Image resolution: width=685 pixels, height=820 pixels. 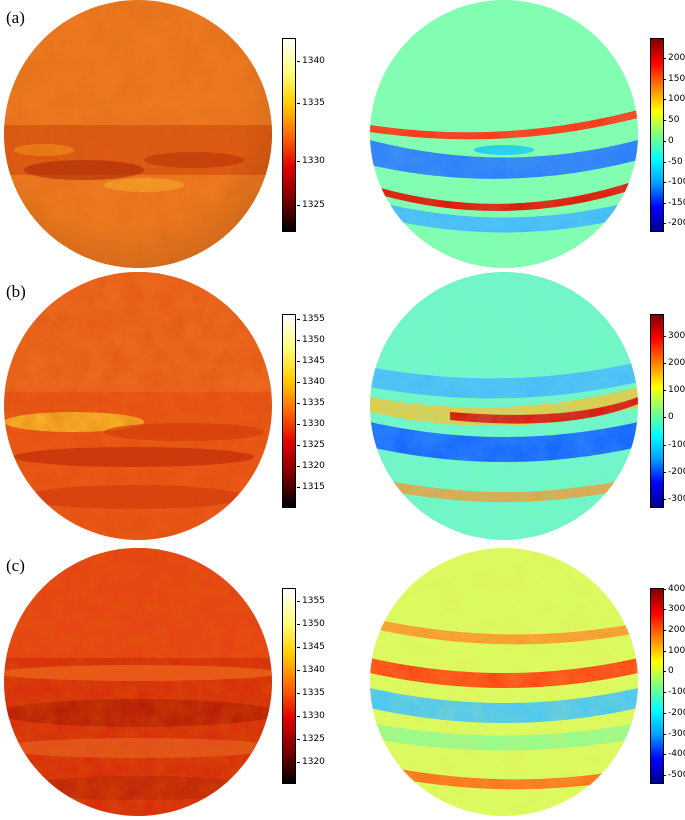 I want to click on colorbar-tick: -50, so click(x=673, y=162).